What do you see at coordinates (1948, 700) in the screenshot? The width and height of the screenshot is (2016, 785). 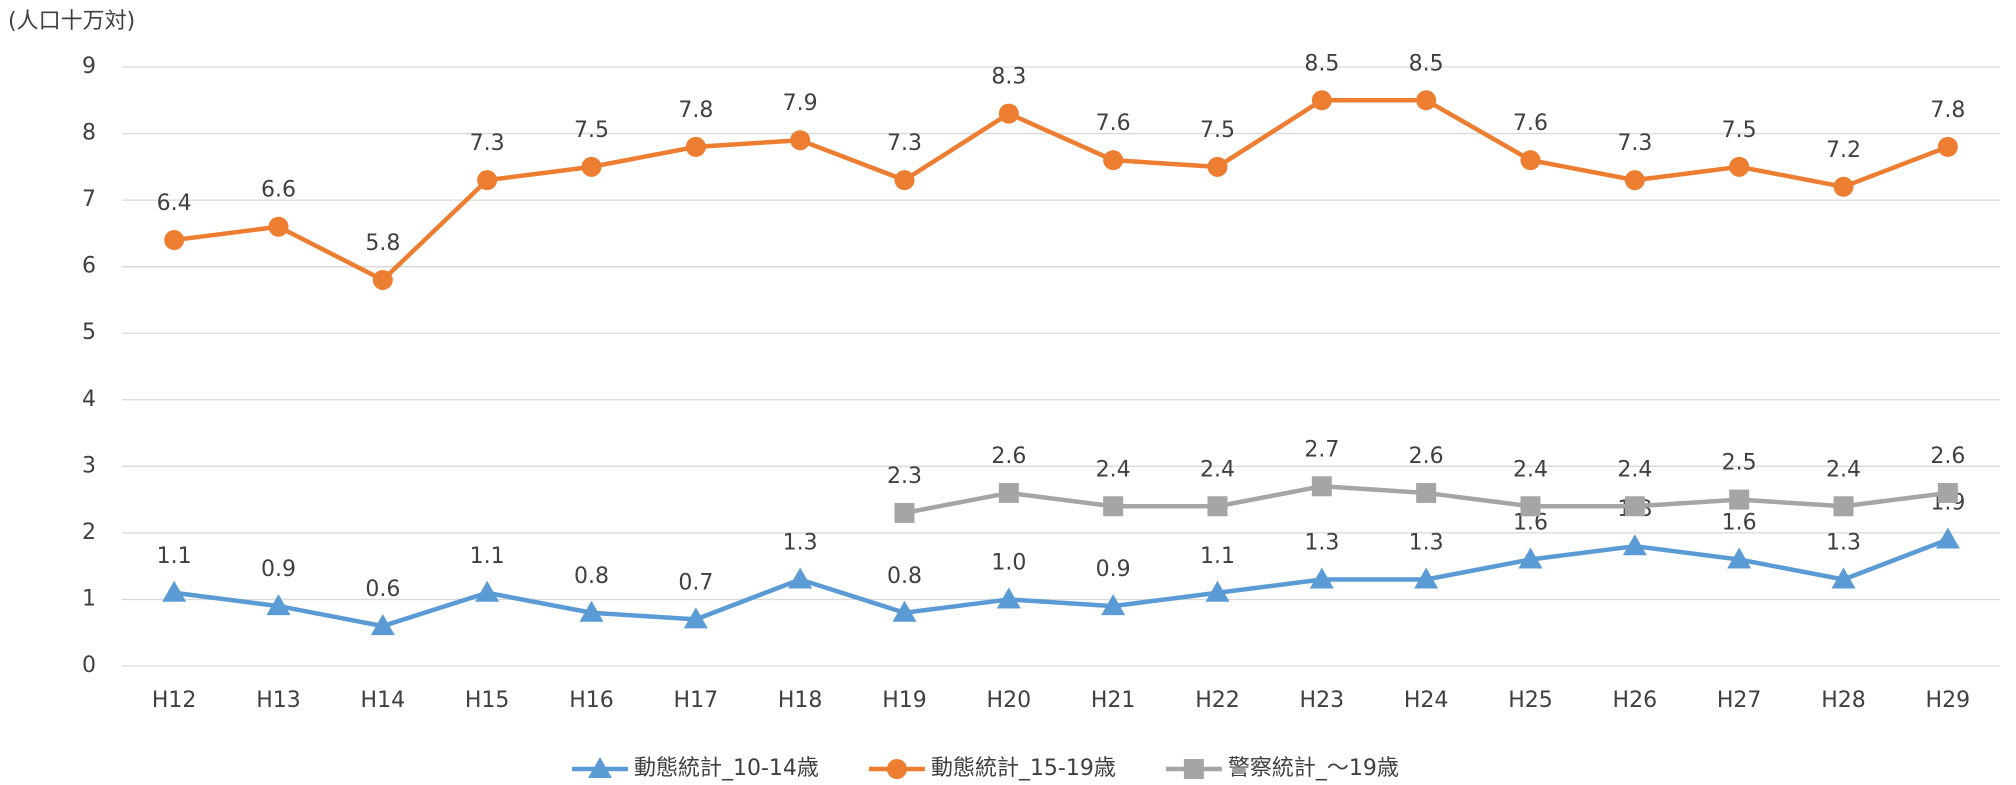 I see `x-tick-label: H29` at bounding box center [1948, 700].